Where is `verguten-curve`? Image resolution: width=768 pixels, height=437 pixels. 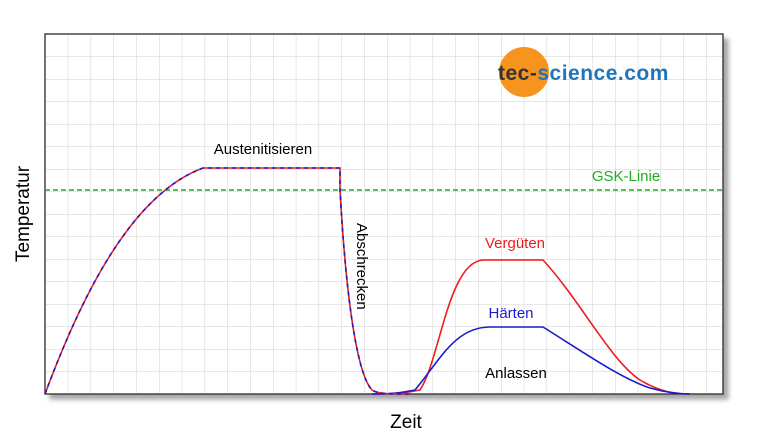 verguten-curve is located at coordinates (531, 327).